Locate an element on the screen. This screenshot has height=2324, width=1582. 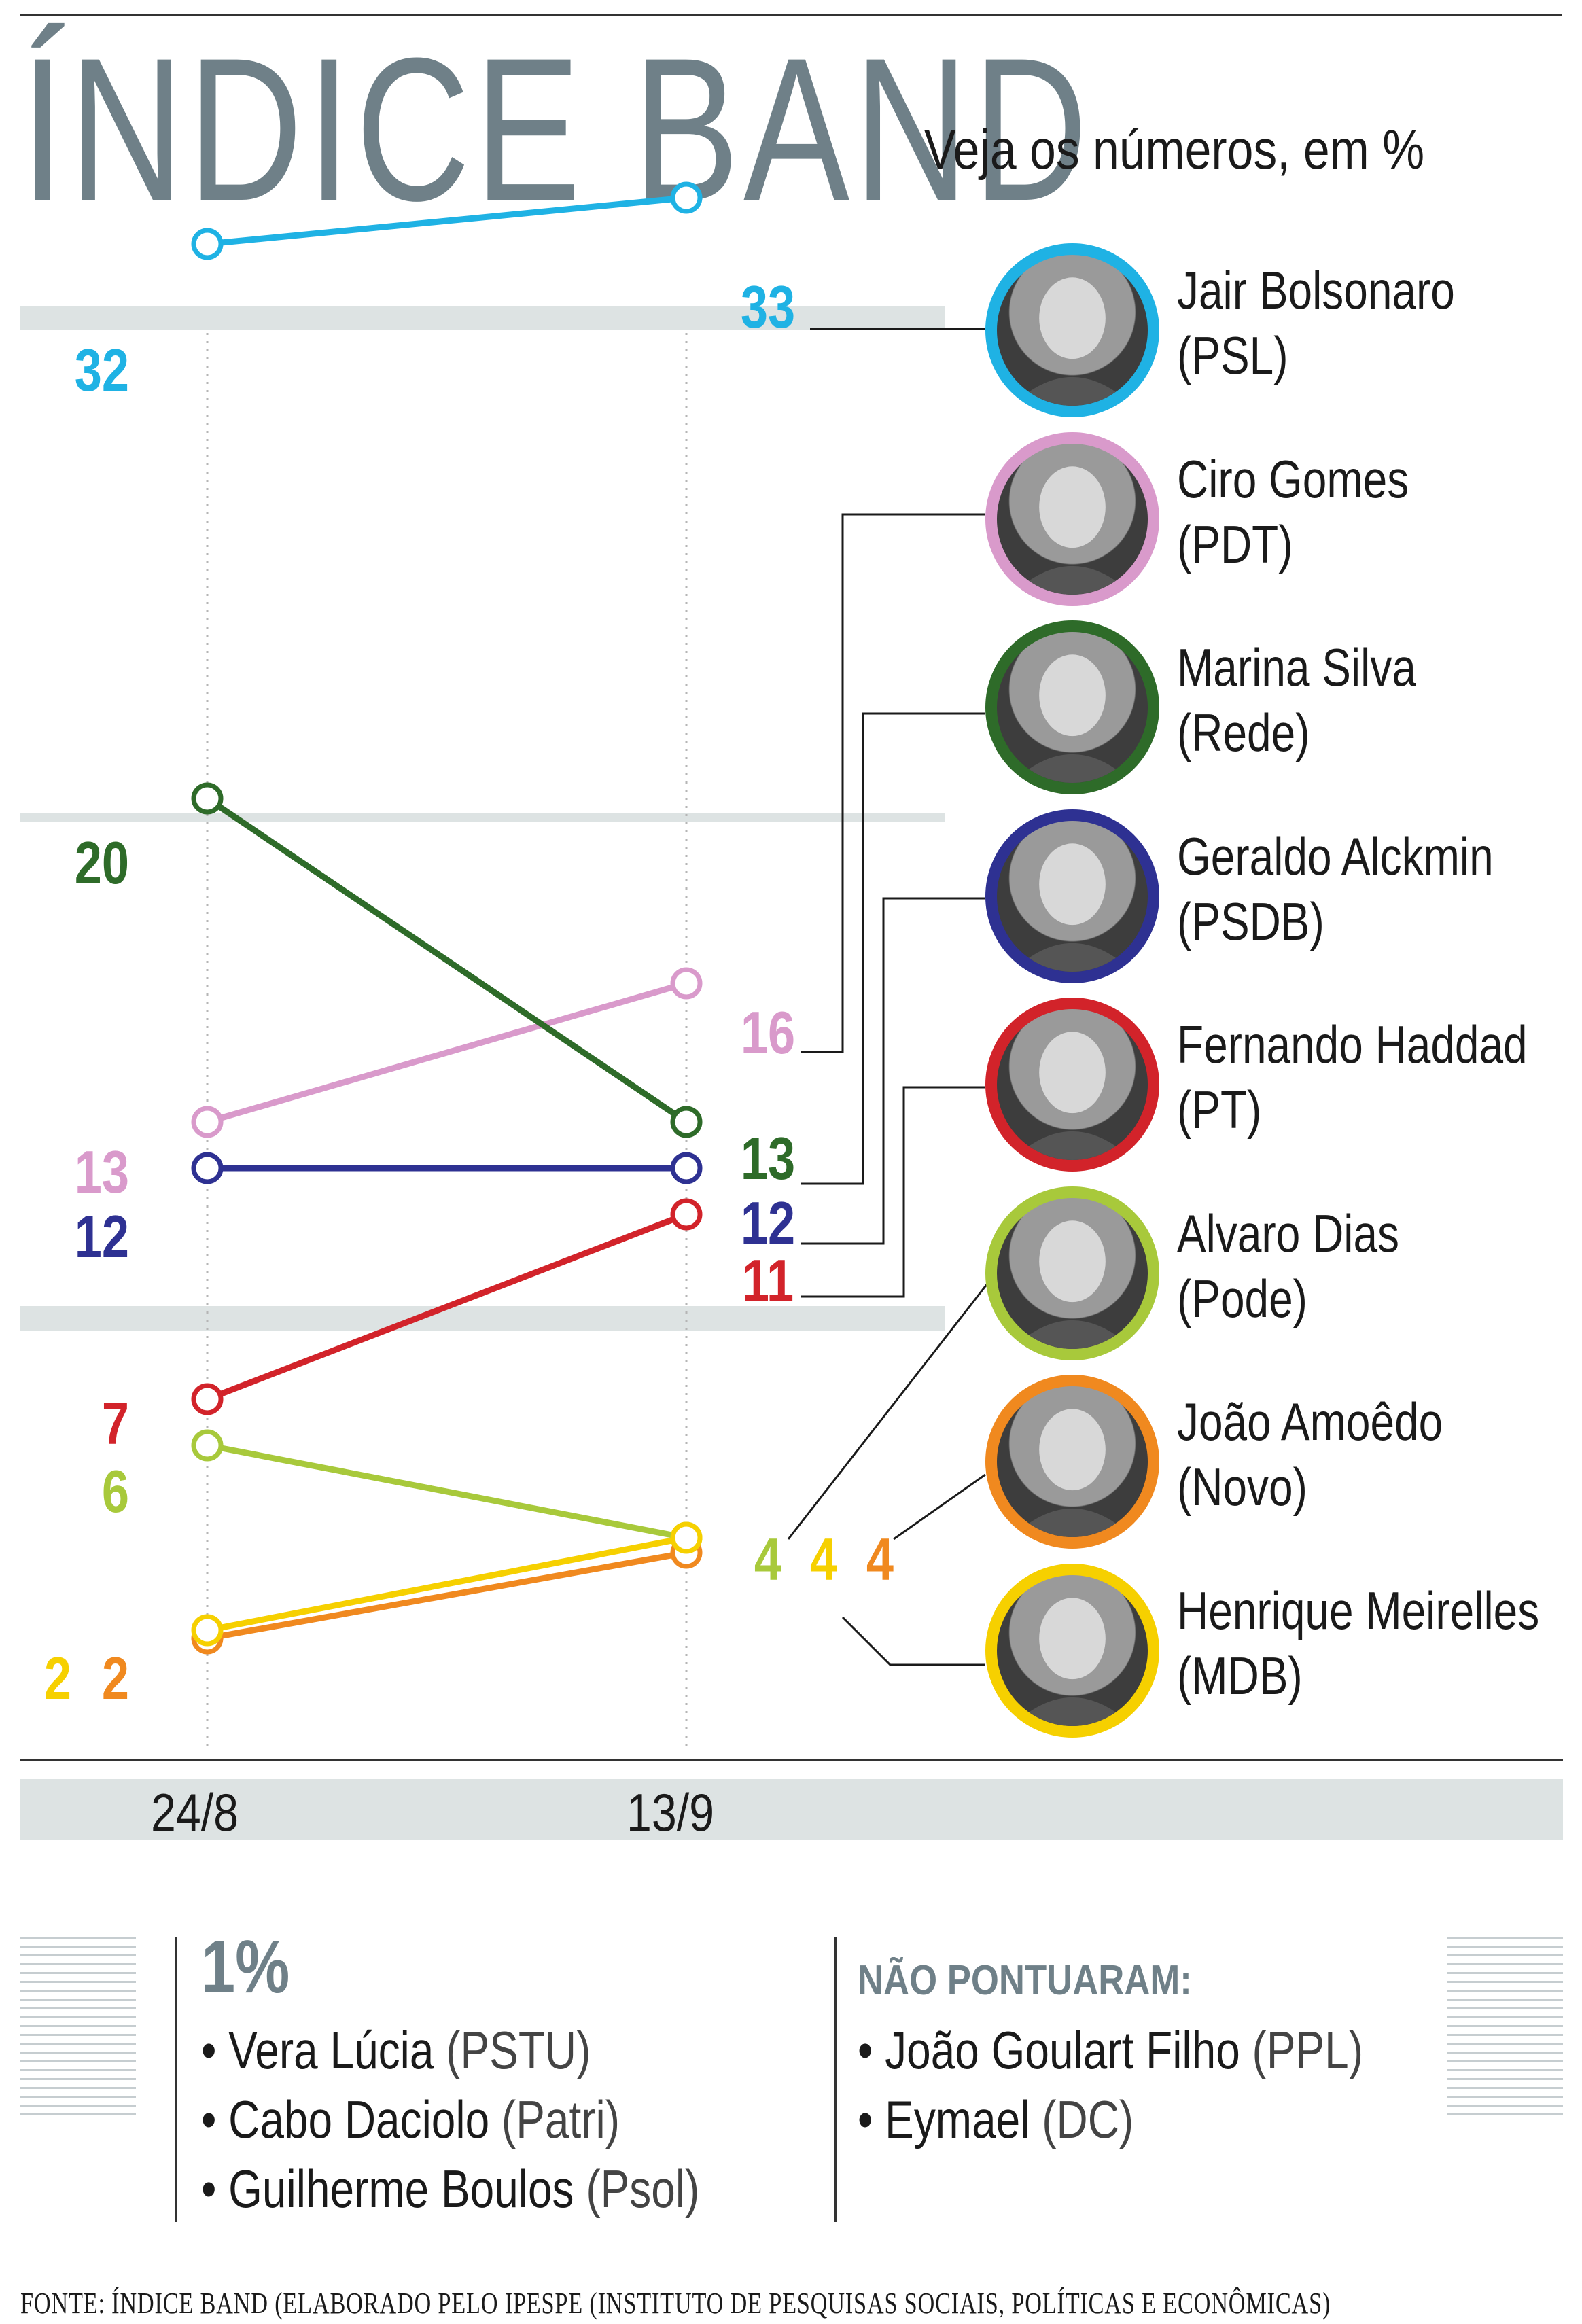
note-item: • Vera Lúcia (PSTU) is located at coordinates (396, 2050).